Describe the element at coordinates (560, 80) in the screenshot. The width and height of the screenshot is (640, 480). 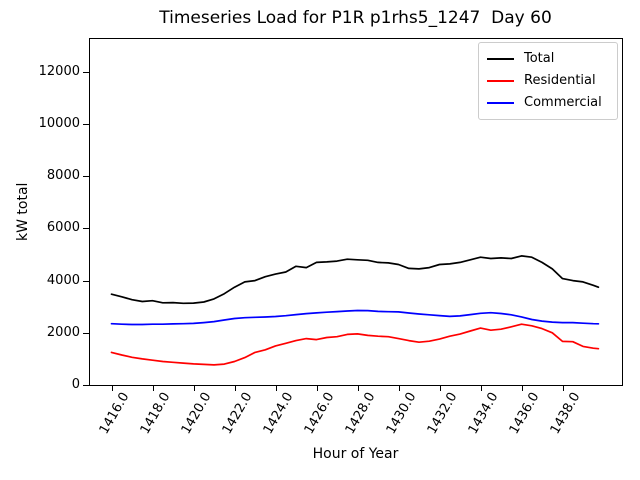
I see `legend-label: Residential` at that location.